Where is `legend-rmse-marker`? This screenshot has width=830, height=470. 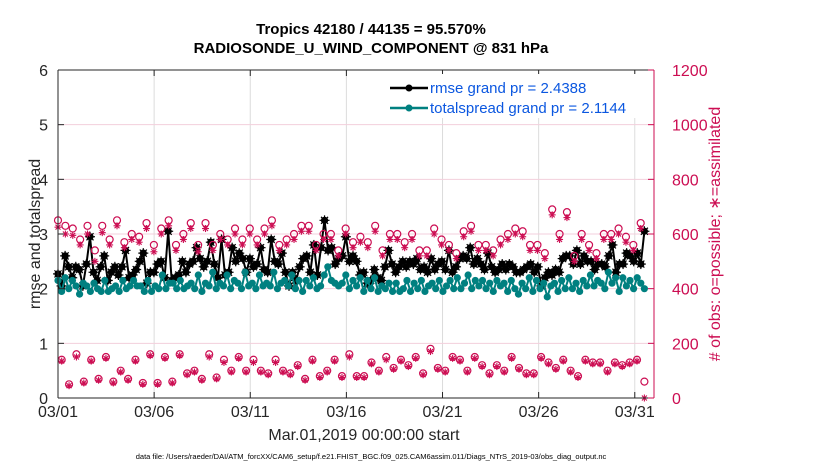 legend-rmse-marker is located at coordinates (409, 88).